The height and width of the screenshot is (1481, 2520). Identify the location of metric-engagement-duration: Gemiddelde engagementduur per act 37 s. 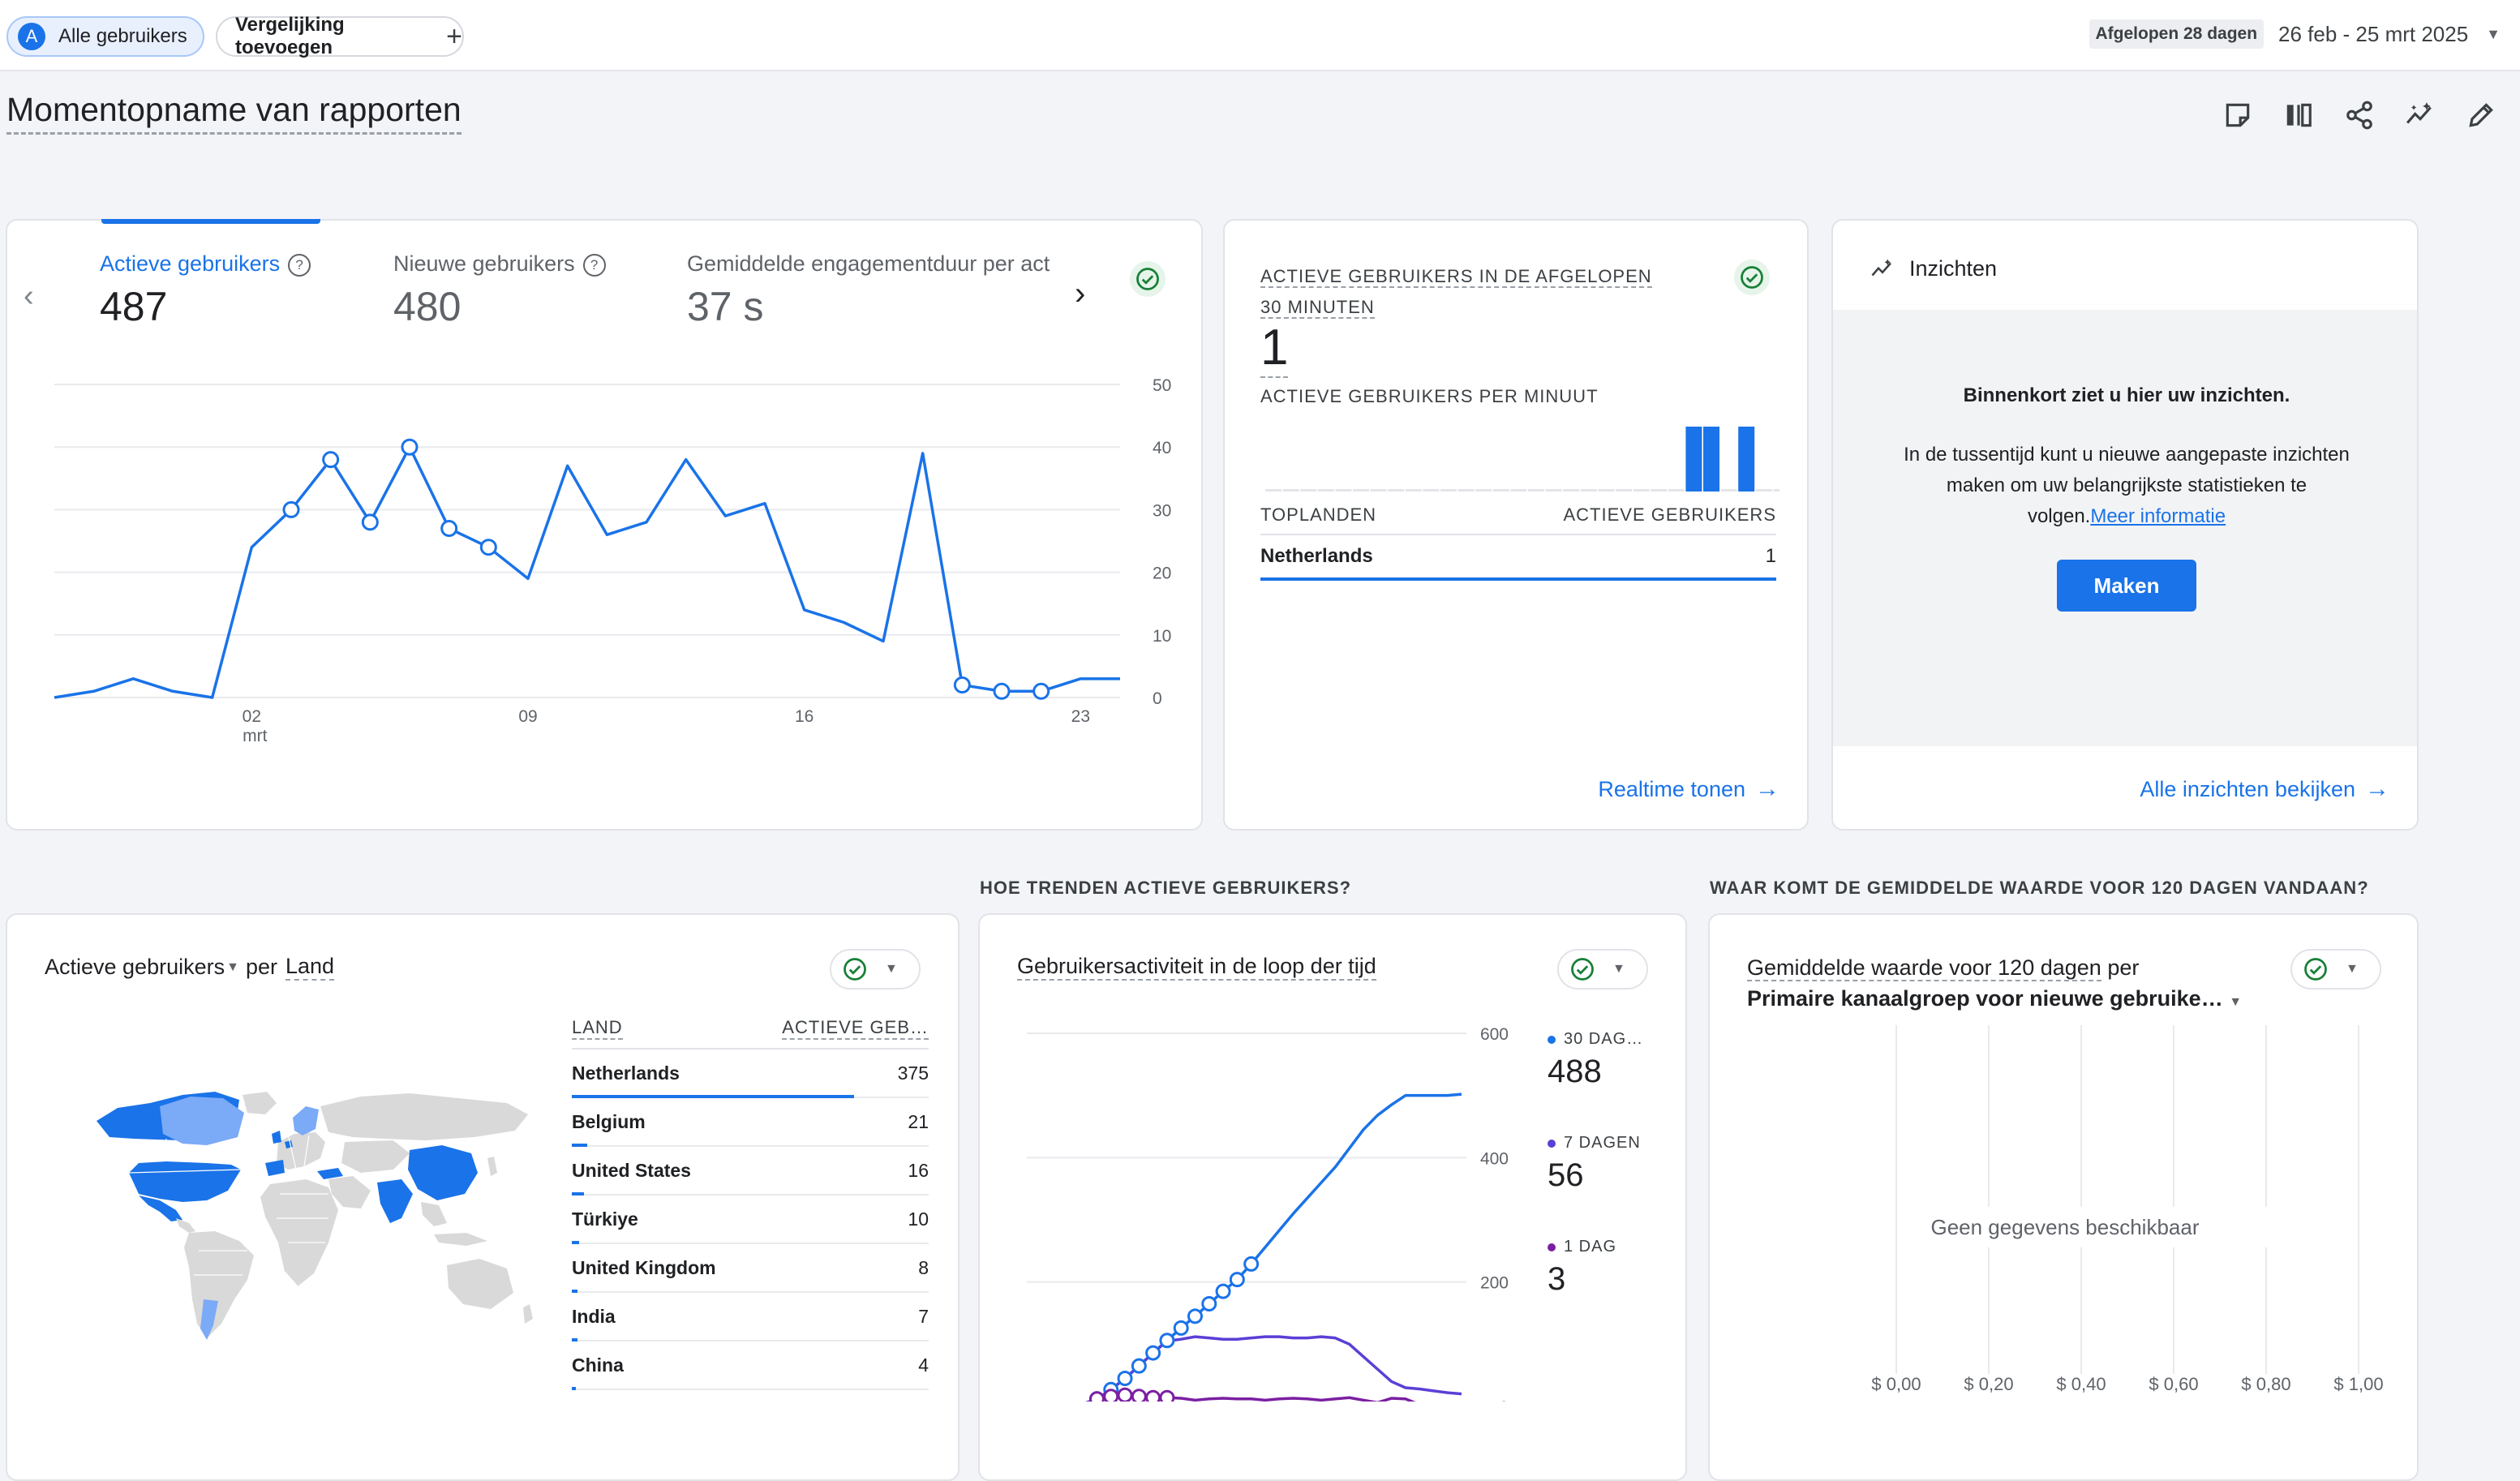
(873, 290).